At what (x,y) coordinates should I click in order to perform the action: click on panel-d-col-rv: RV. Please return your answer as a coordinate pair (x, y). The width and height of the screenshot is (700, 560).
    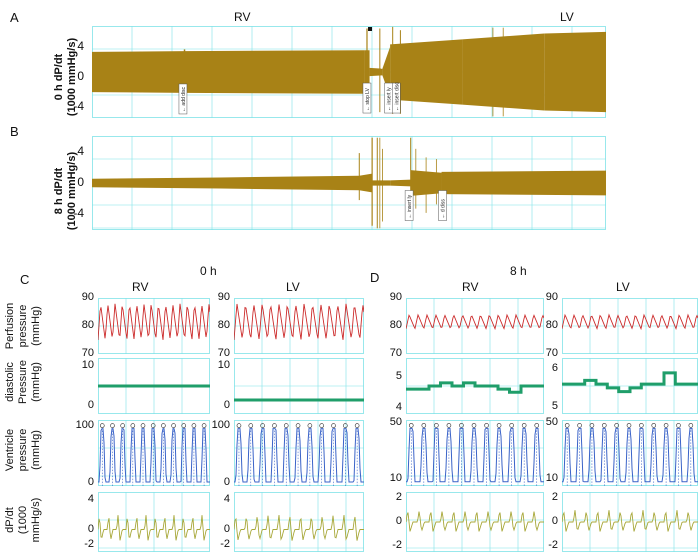
    Looking at the image, I should click on (470, 287).